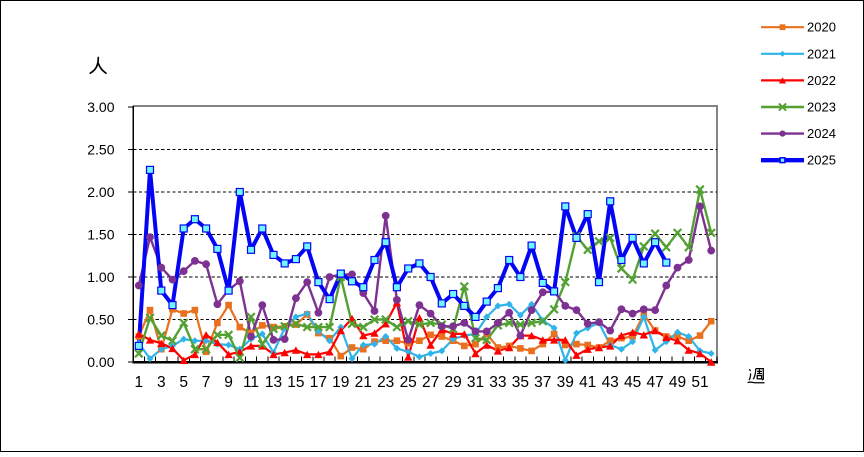 This screenshot has width=864, height=457. Describe the element at coordinates (100, 277) in the screenshot. I see `svg-text: 1.00` at that location.